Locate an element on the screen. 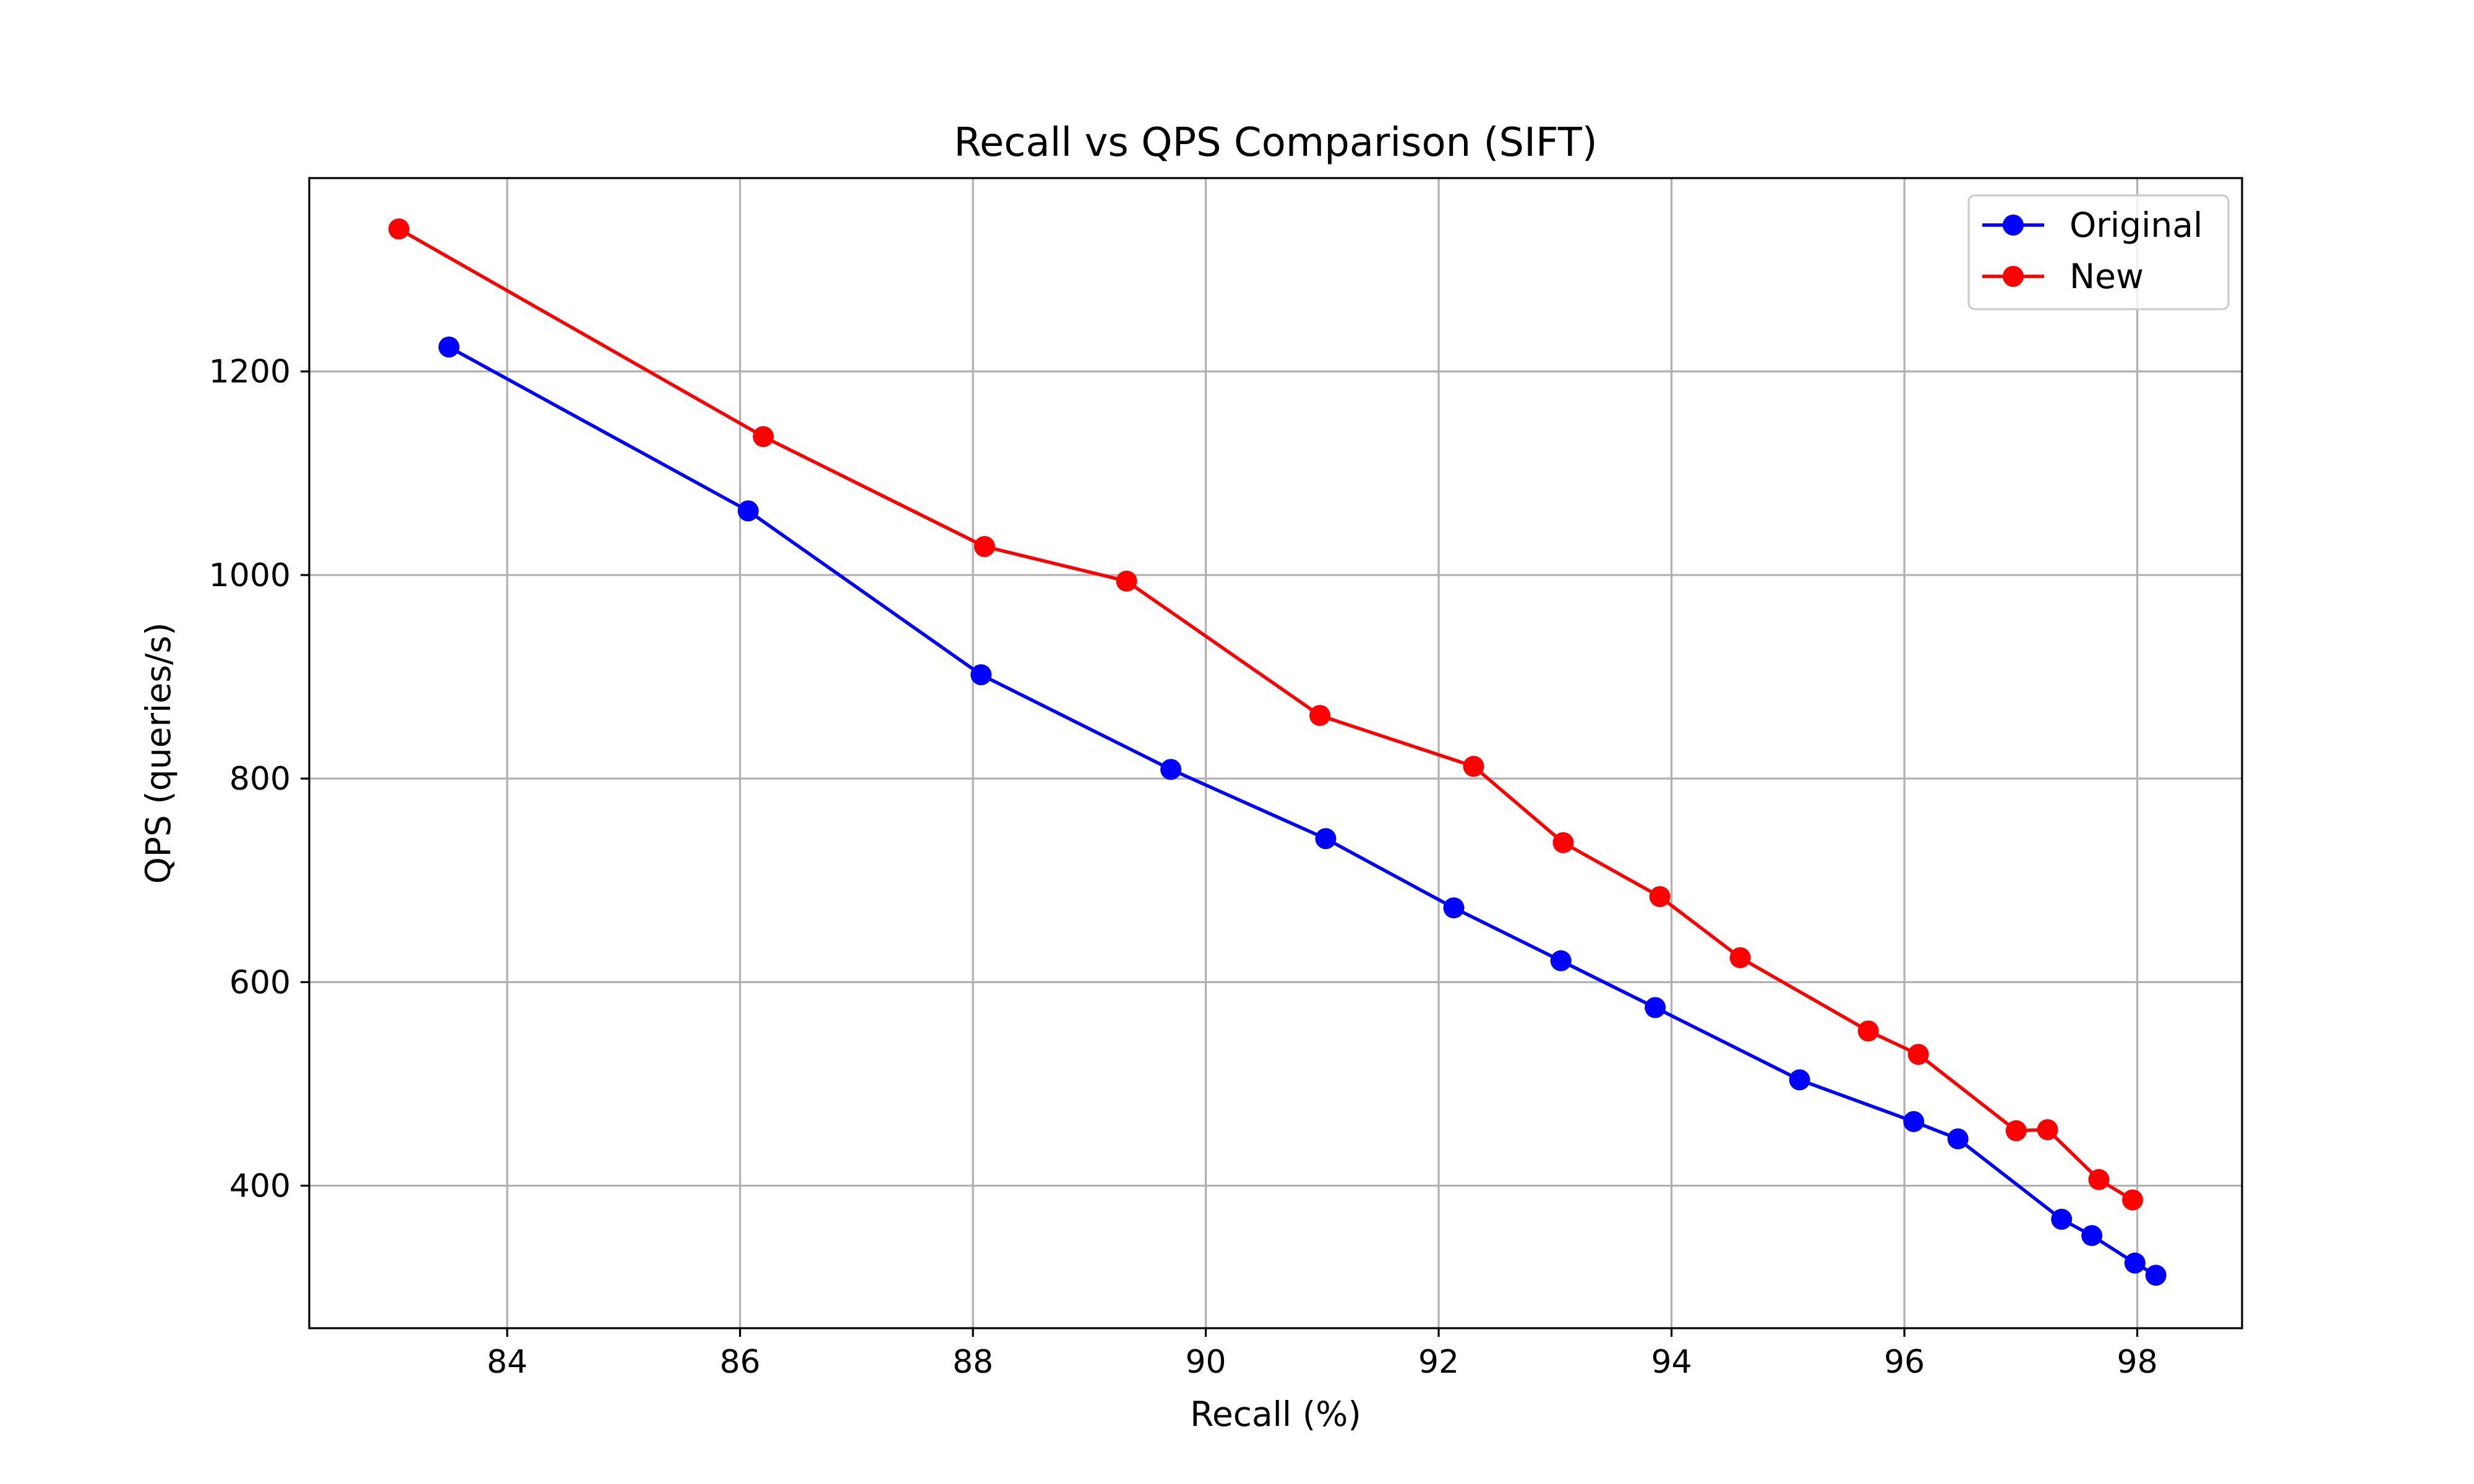  y-tick-label: 800 is located at coordinates (260, 779).